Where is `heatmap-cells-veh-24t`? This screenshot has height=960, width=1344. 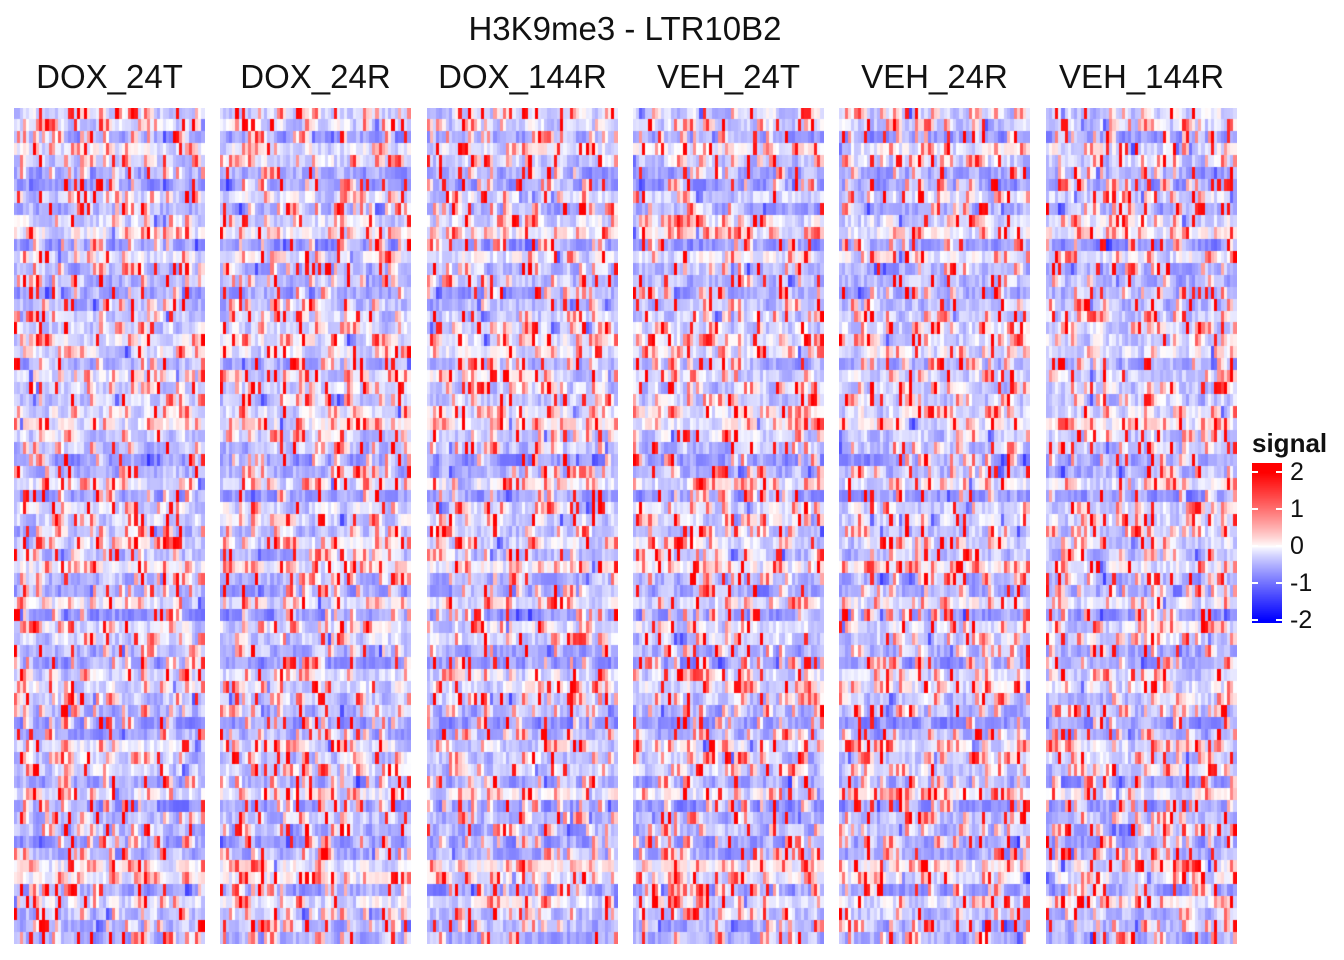
heatmap-cells-veh-24t is located at coordinates (728, 526).